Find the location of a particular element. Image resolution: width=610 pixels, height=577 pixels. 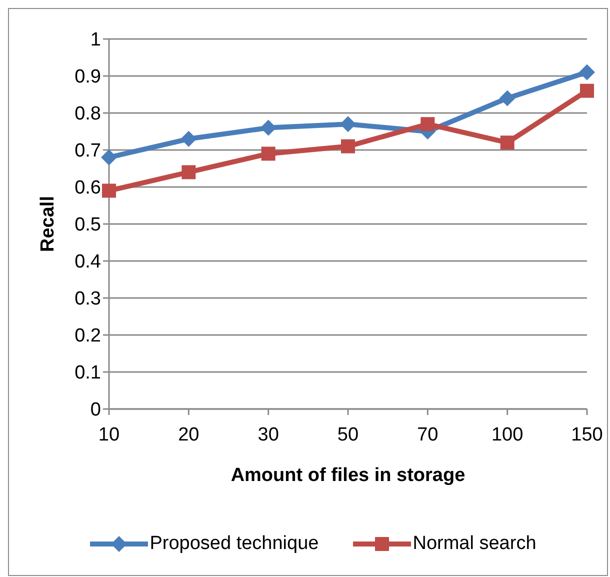

y-tick-label: 0.7 is located at coordinates (87, 151).